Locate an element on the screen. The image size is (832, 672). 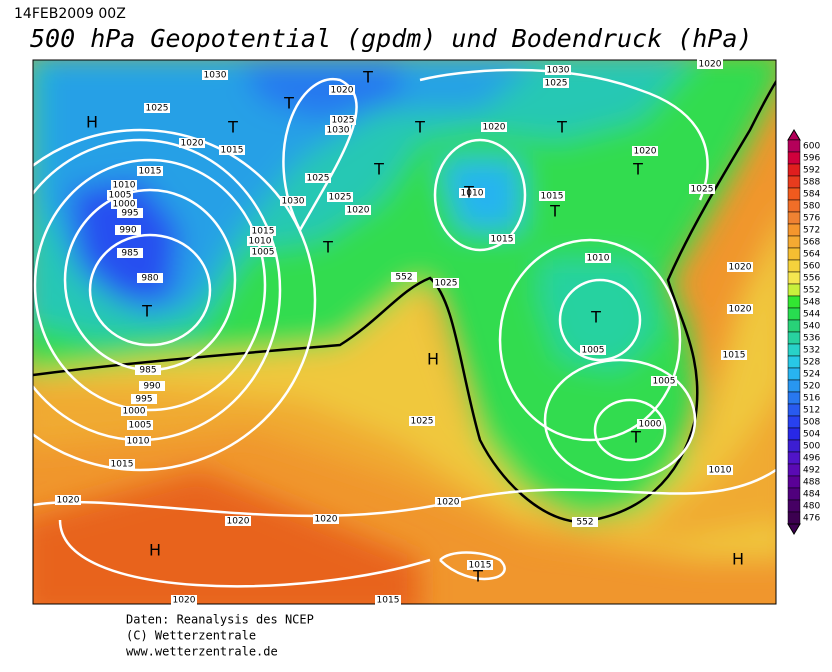
legend-label: 560 is located at coordinates (811, 267).